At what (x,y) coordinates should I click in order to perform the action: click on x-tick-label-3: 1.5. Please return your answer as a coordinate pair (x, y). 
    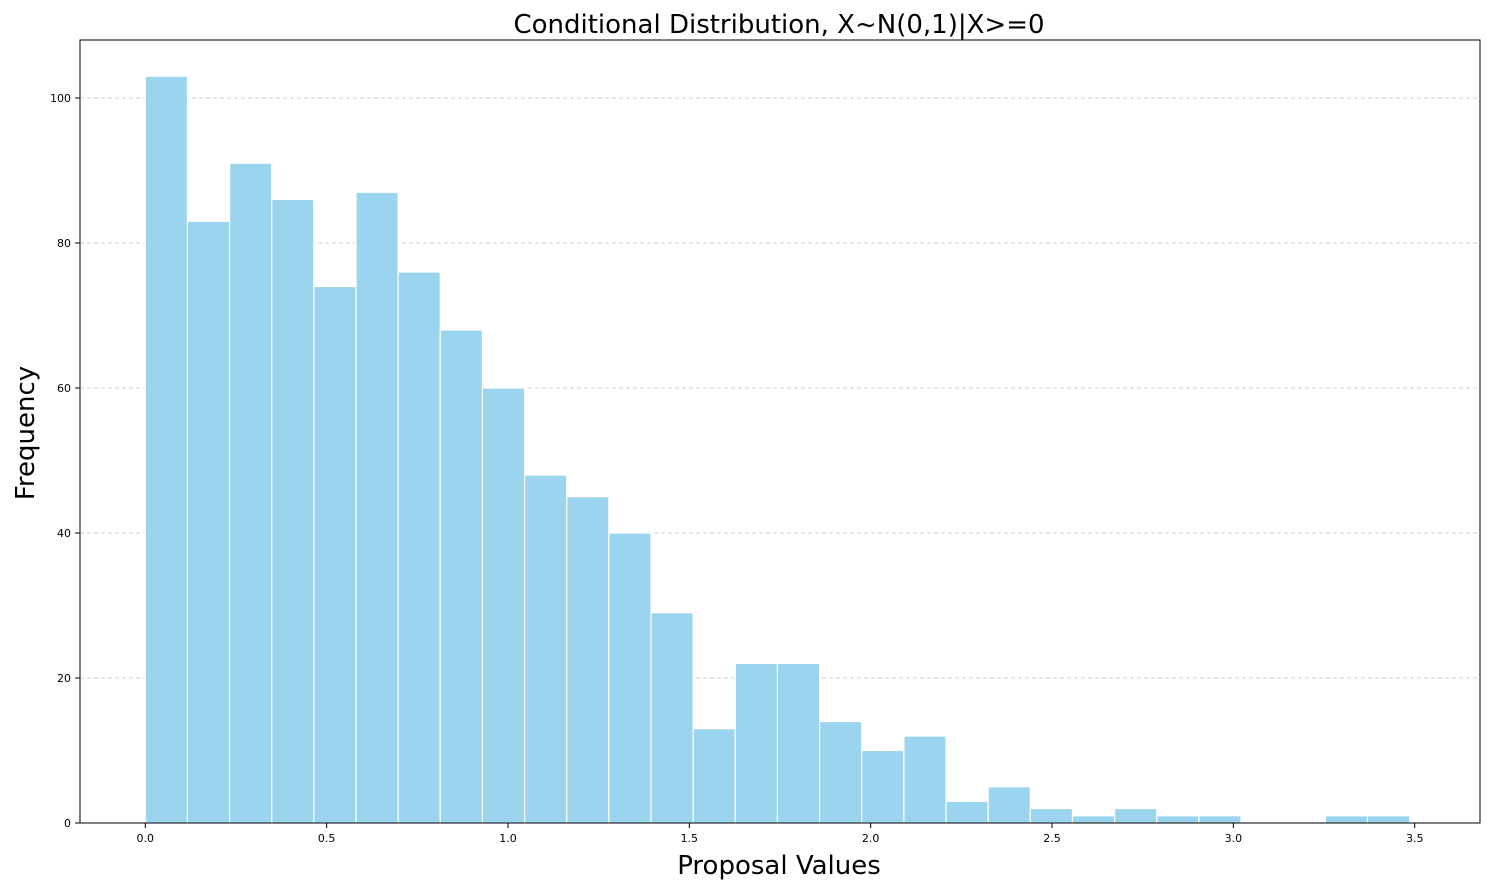
    Looking at the image, I should click on (690, 838).